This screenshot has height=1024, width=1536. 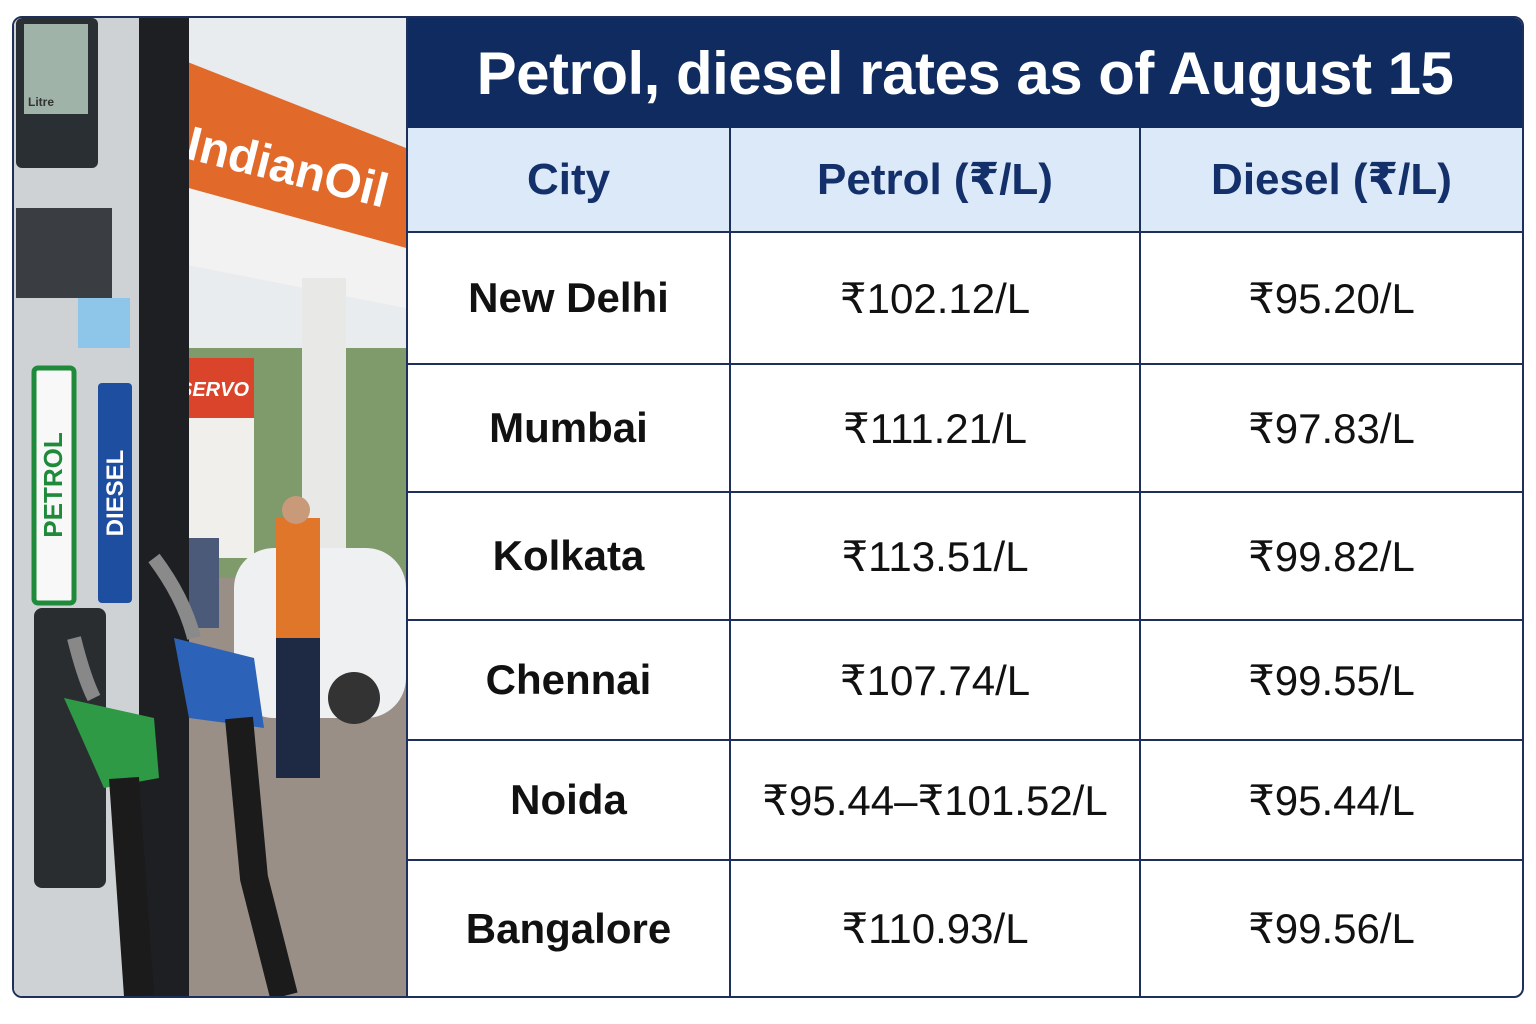 I want to click on pump-label: PETROL, so click(x=53, y=485).